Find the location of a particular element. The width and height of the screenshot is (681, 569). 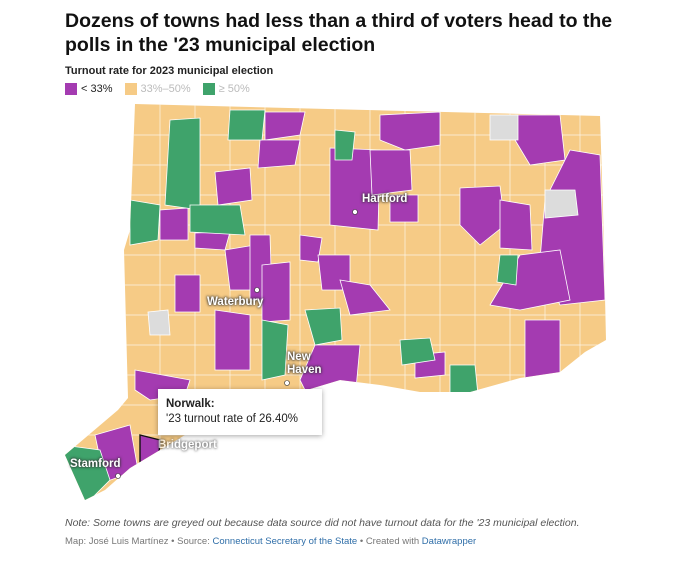

place-label: Bridgeport is located at coordinates (187, 445).